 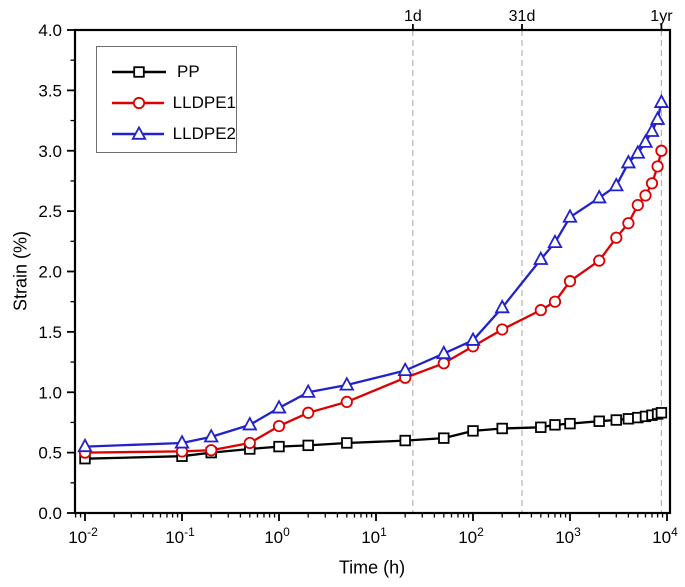 I want to click on x-tick-label: 10⁻², so click(x=83, y=536).